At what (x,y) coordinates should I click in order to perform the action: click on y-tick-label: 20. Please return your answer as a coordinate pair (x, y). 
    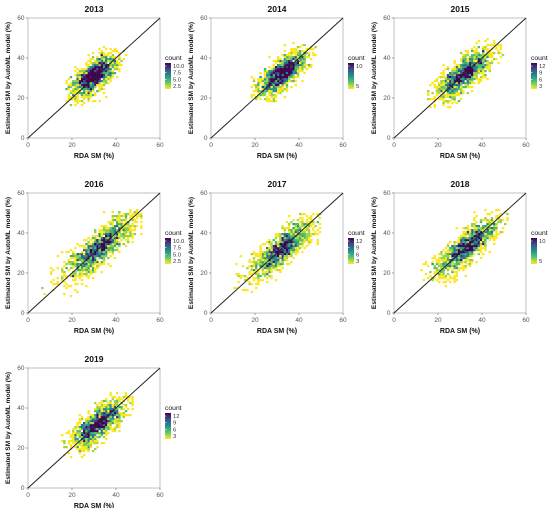
    Looking at the image, I should click on (387, 98).